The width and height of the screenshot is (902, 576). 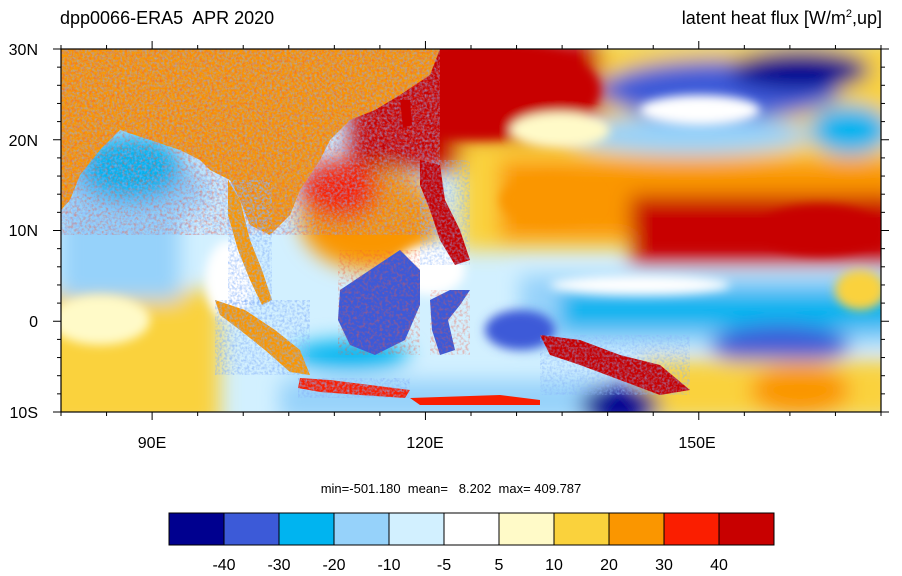 I want to click on lat-label-10s: 10S, so click(x=24, y=413).